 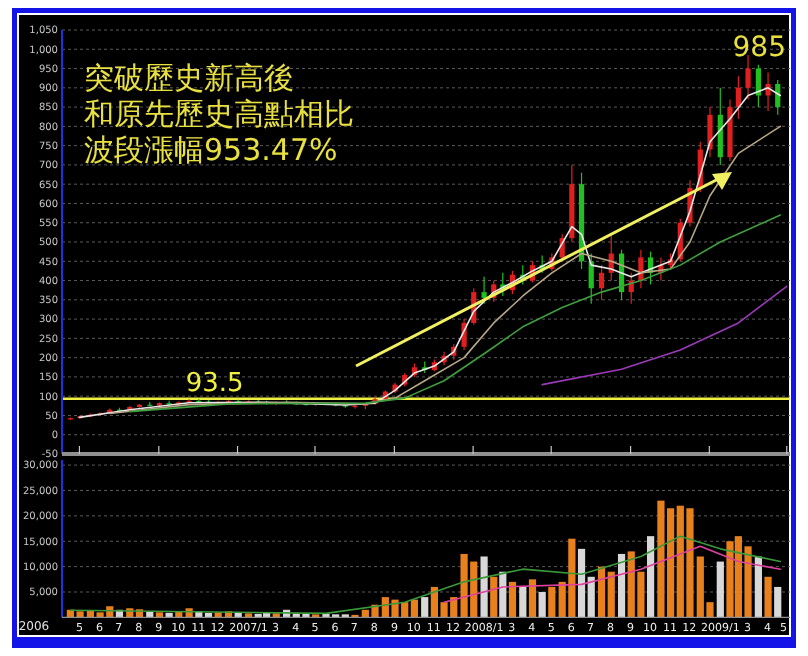 I want to click on annotation: 985, so click(x=759, y=48).